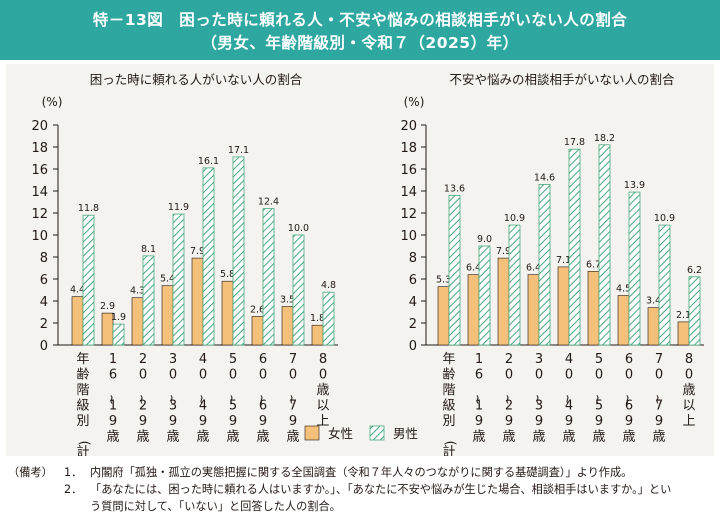 This screenshot has height=528, width=720. What do you see at coordinates (298, 228) in the screenshot?
I see `data-label-male: 10.0` at bounding box center [298, 228].